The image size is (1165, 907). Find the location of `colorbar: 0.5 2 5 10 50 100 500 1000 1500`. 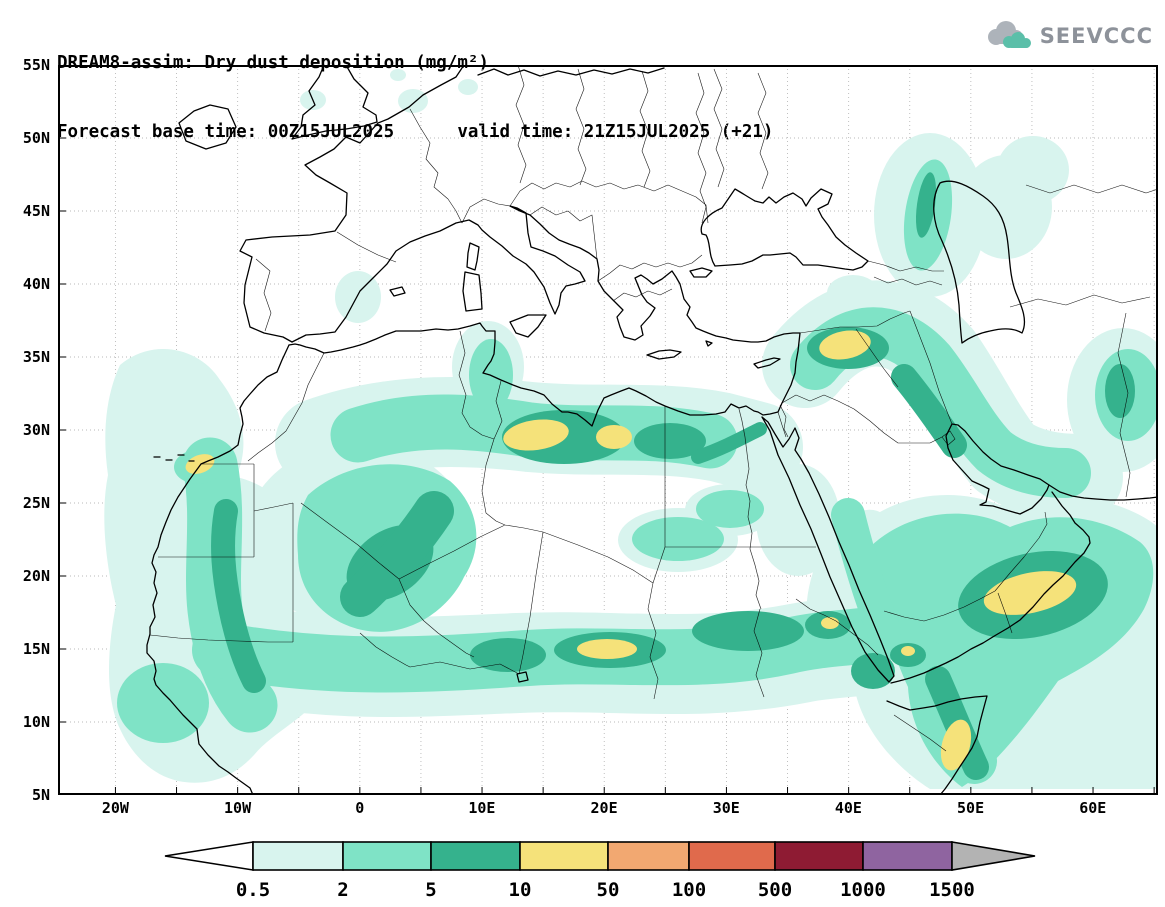

colorbar: 0.5 2 5 10 50 100 500 1000 1500 is located at coordinates (600, 871).